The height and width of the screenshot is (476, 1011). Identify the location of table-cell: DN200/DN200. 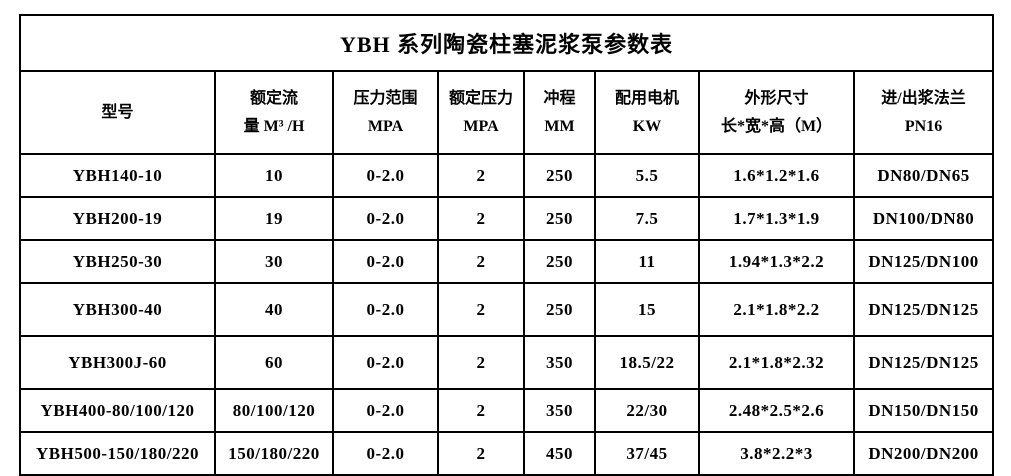
(923, 453).